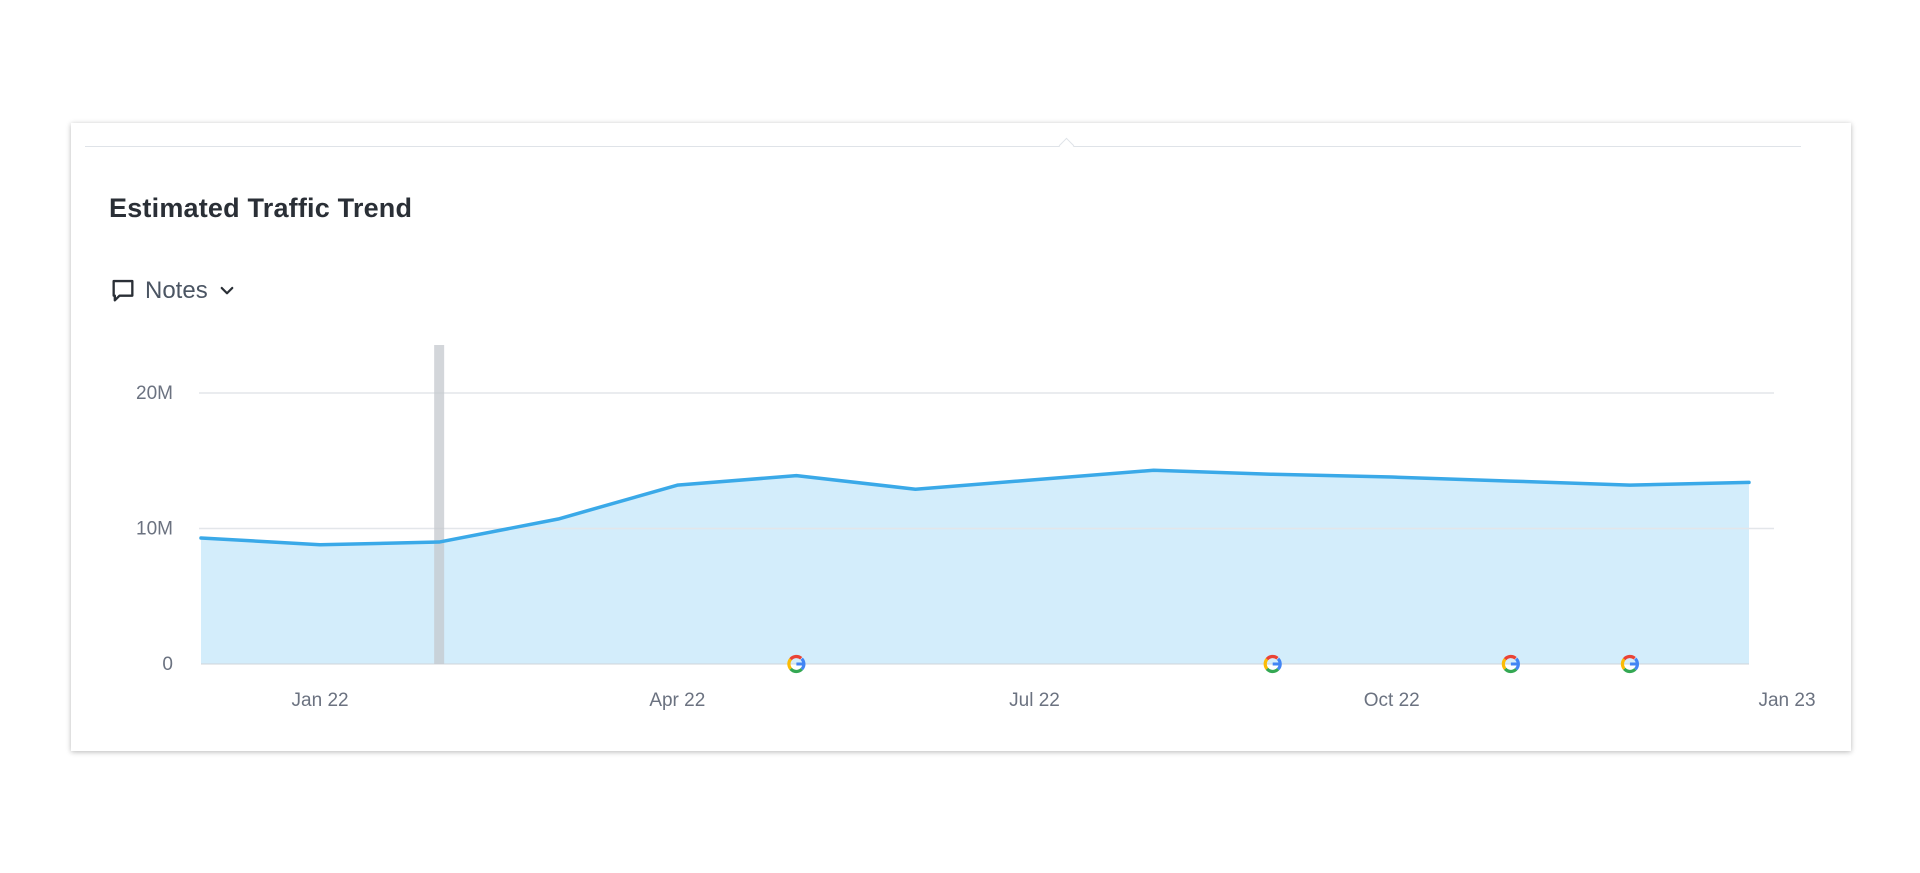  Describe the element at coordinates (1392, 700) in the screenshot. I see `x-tick-label: Oct 22` at that location.